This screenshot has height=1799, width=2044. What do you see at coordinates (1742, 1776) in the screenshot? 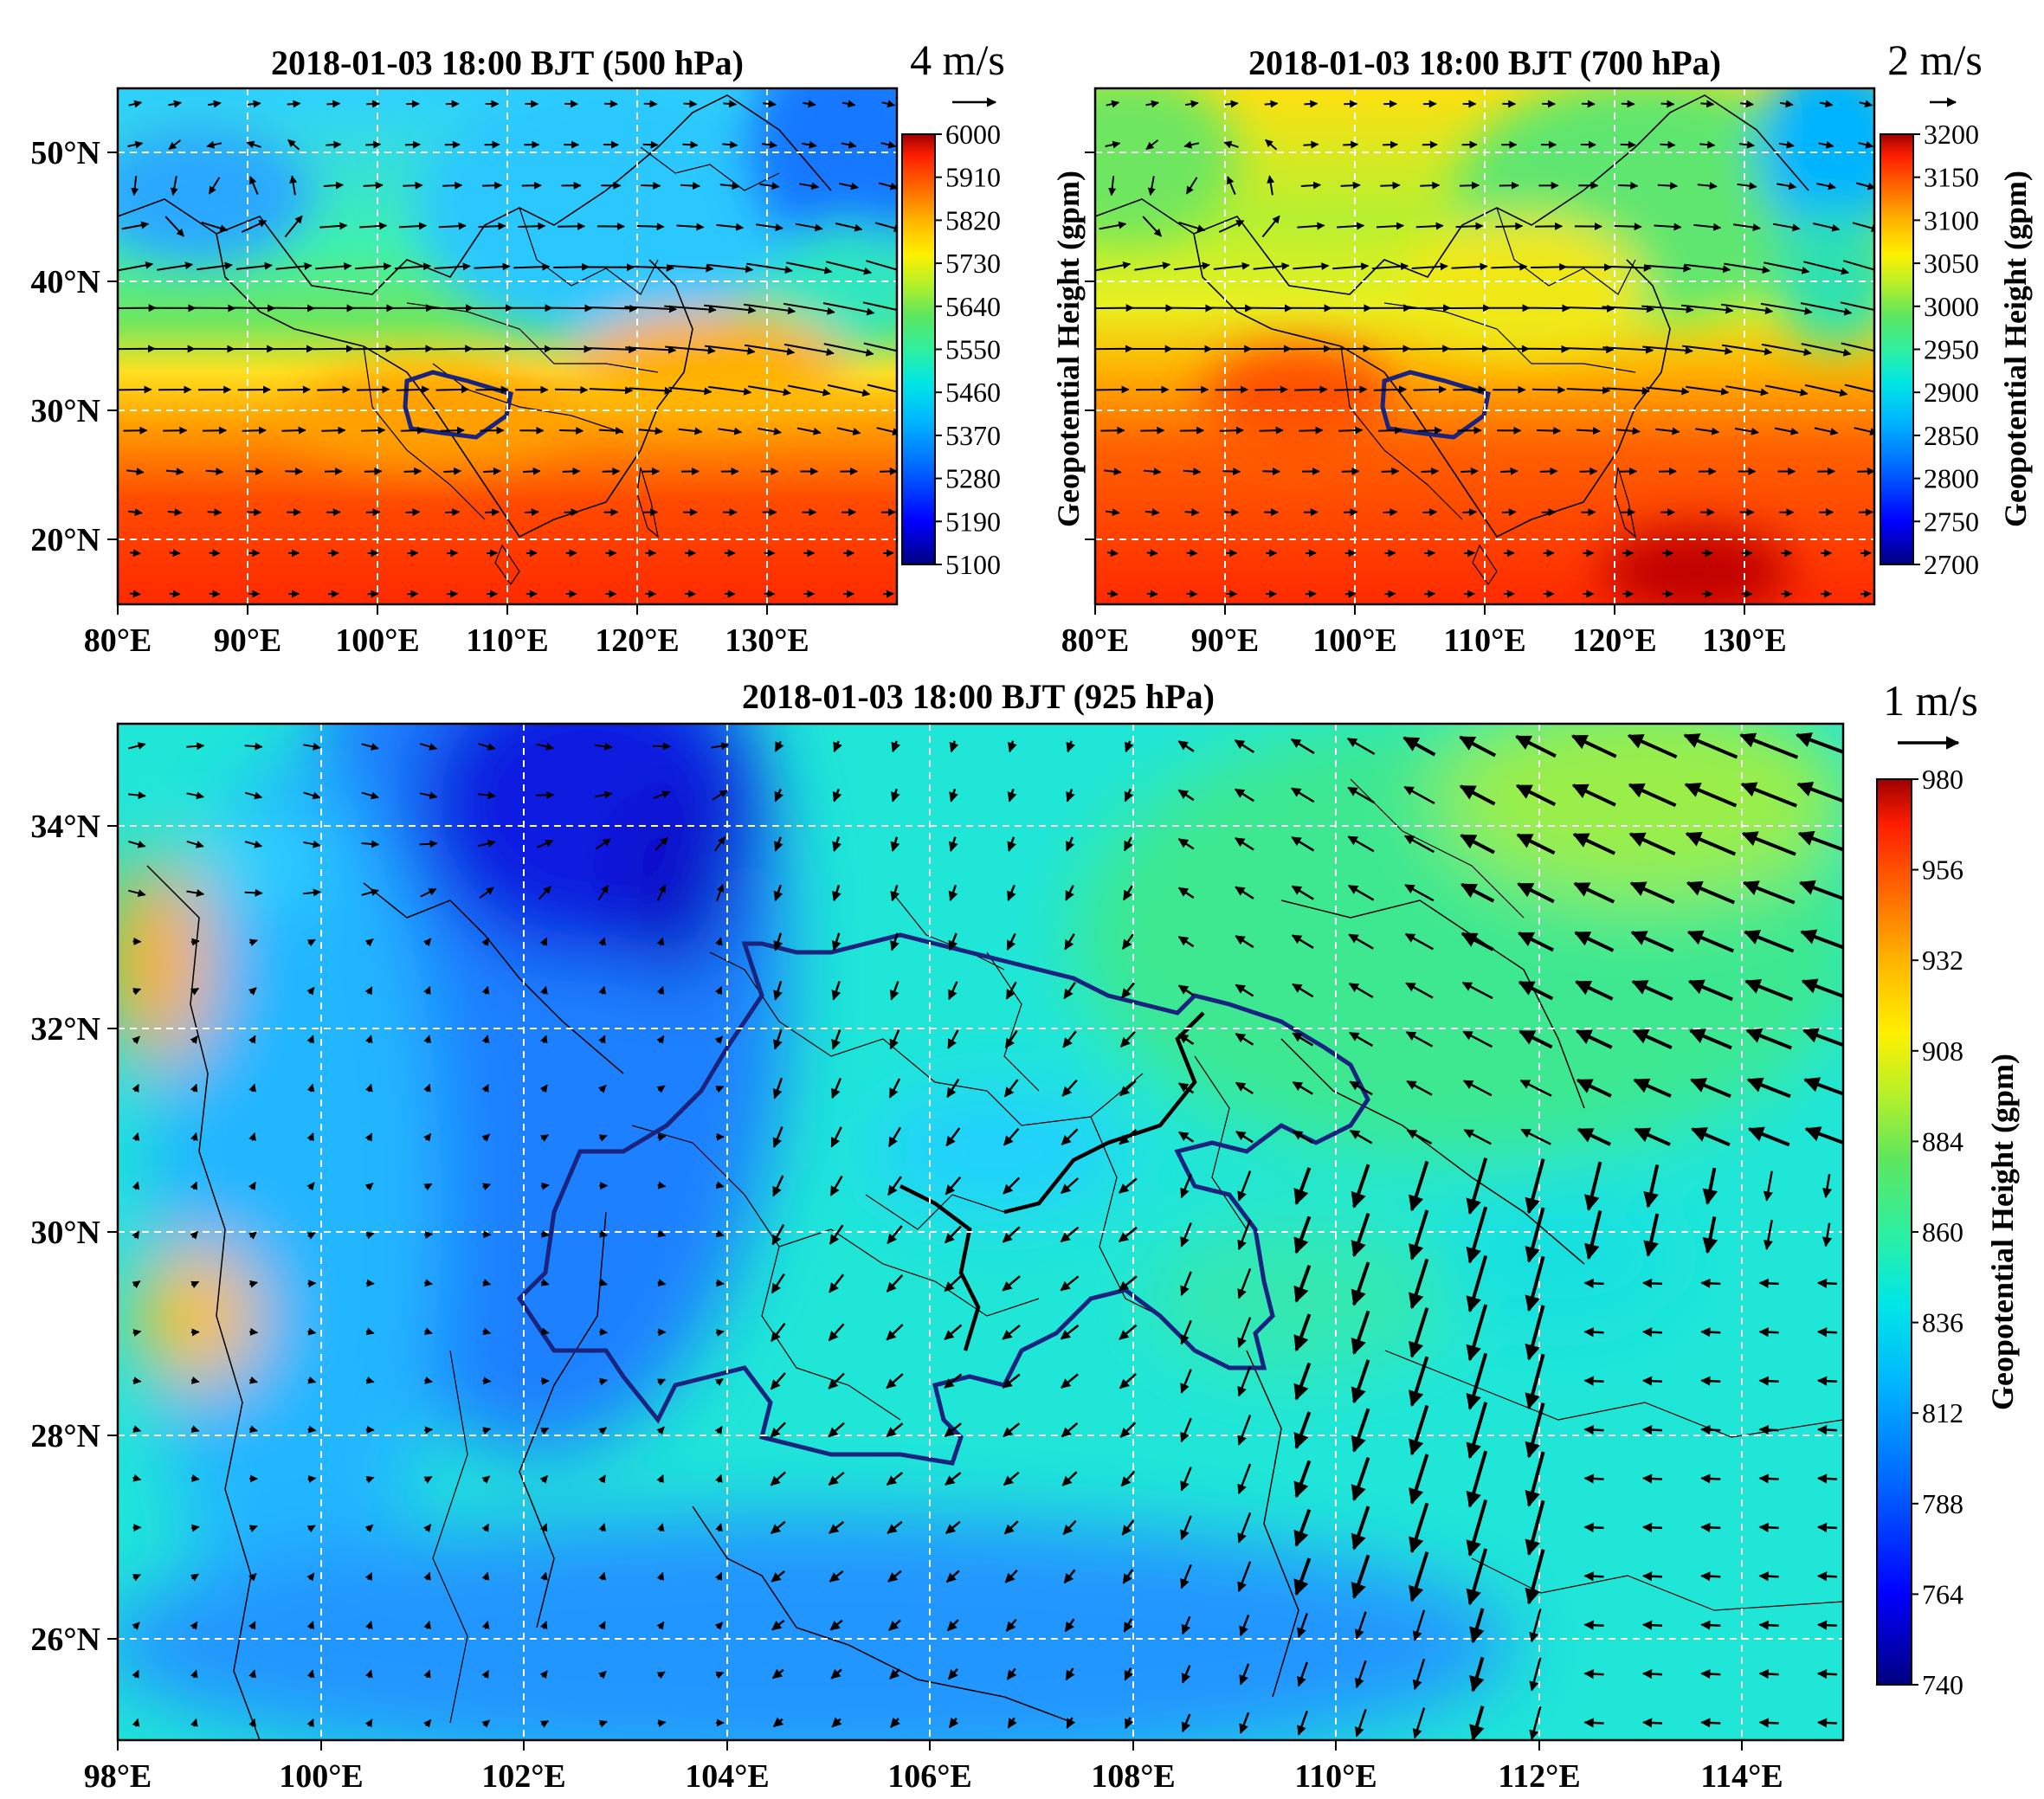
I see `x-tick-925: 114°E` at bounding box center [1742, 1776].